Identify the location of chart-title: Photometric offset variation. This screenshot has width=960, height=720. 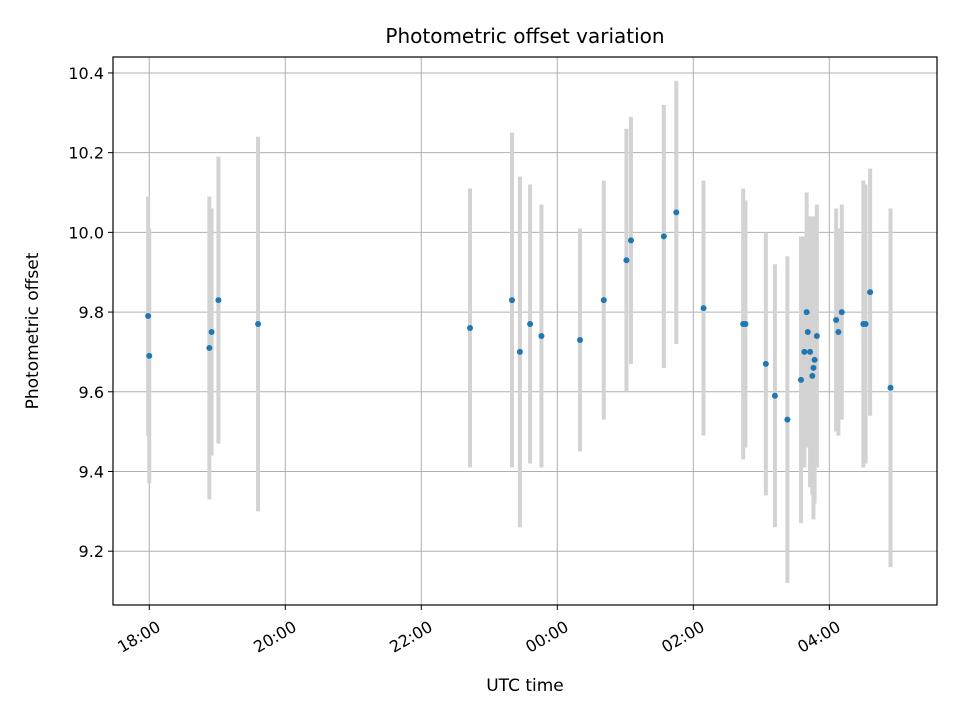
(524, 36).